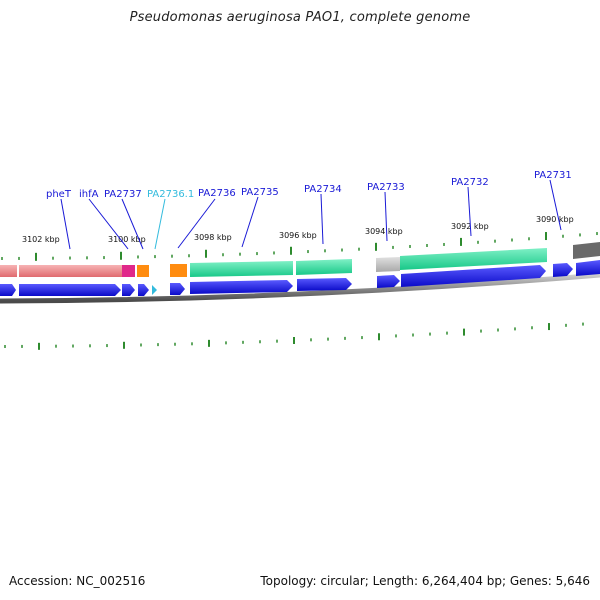 Image resolution: width=600 pixels, height=600 pixels. Describe the element at coordinates (132, 224) in the screenshot. I see `leader-line-pa2737` at that location.